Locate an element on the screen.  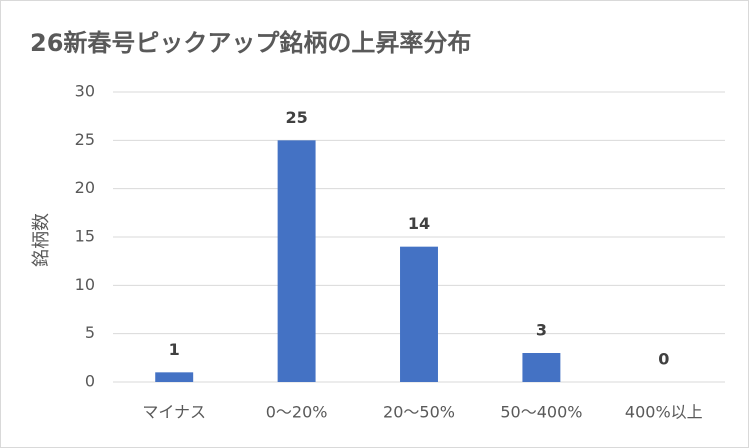
x-tick-label: マイナス is located at coordinates (174, 412).